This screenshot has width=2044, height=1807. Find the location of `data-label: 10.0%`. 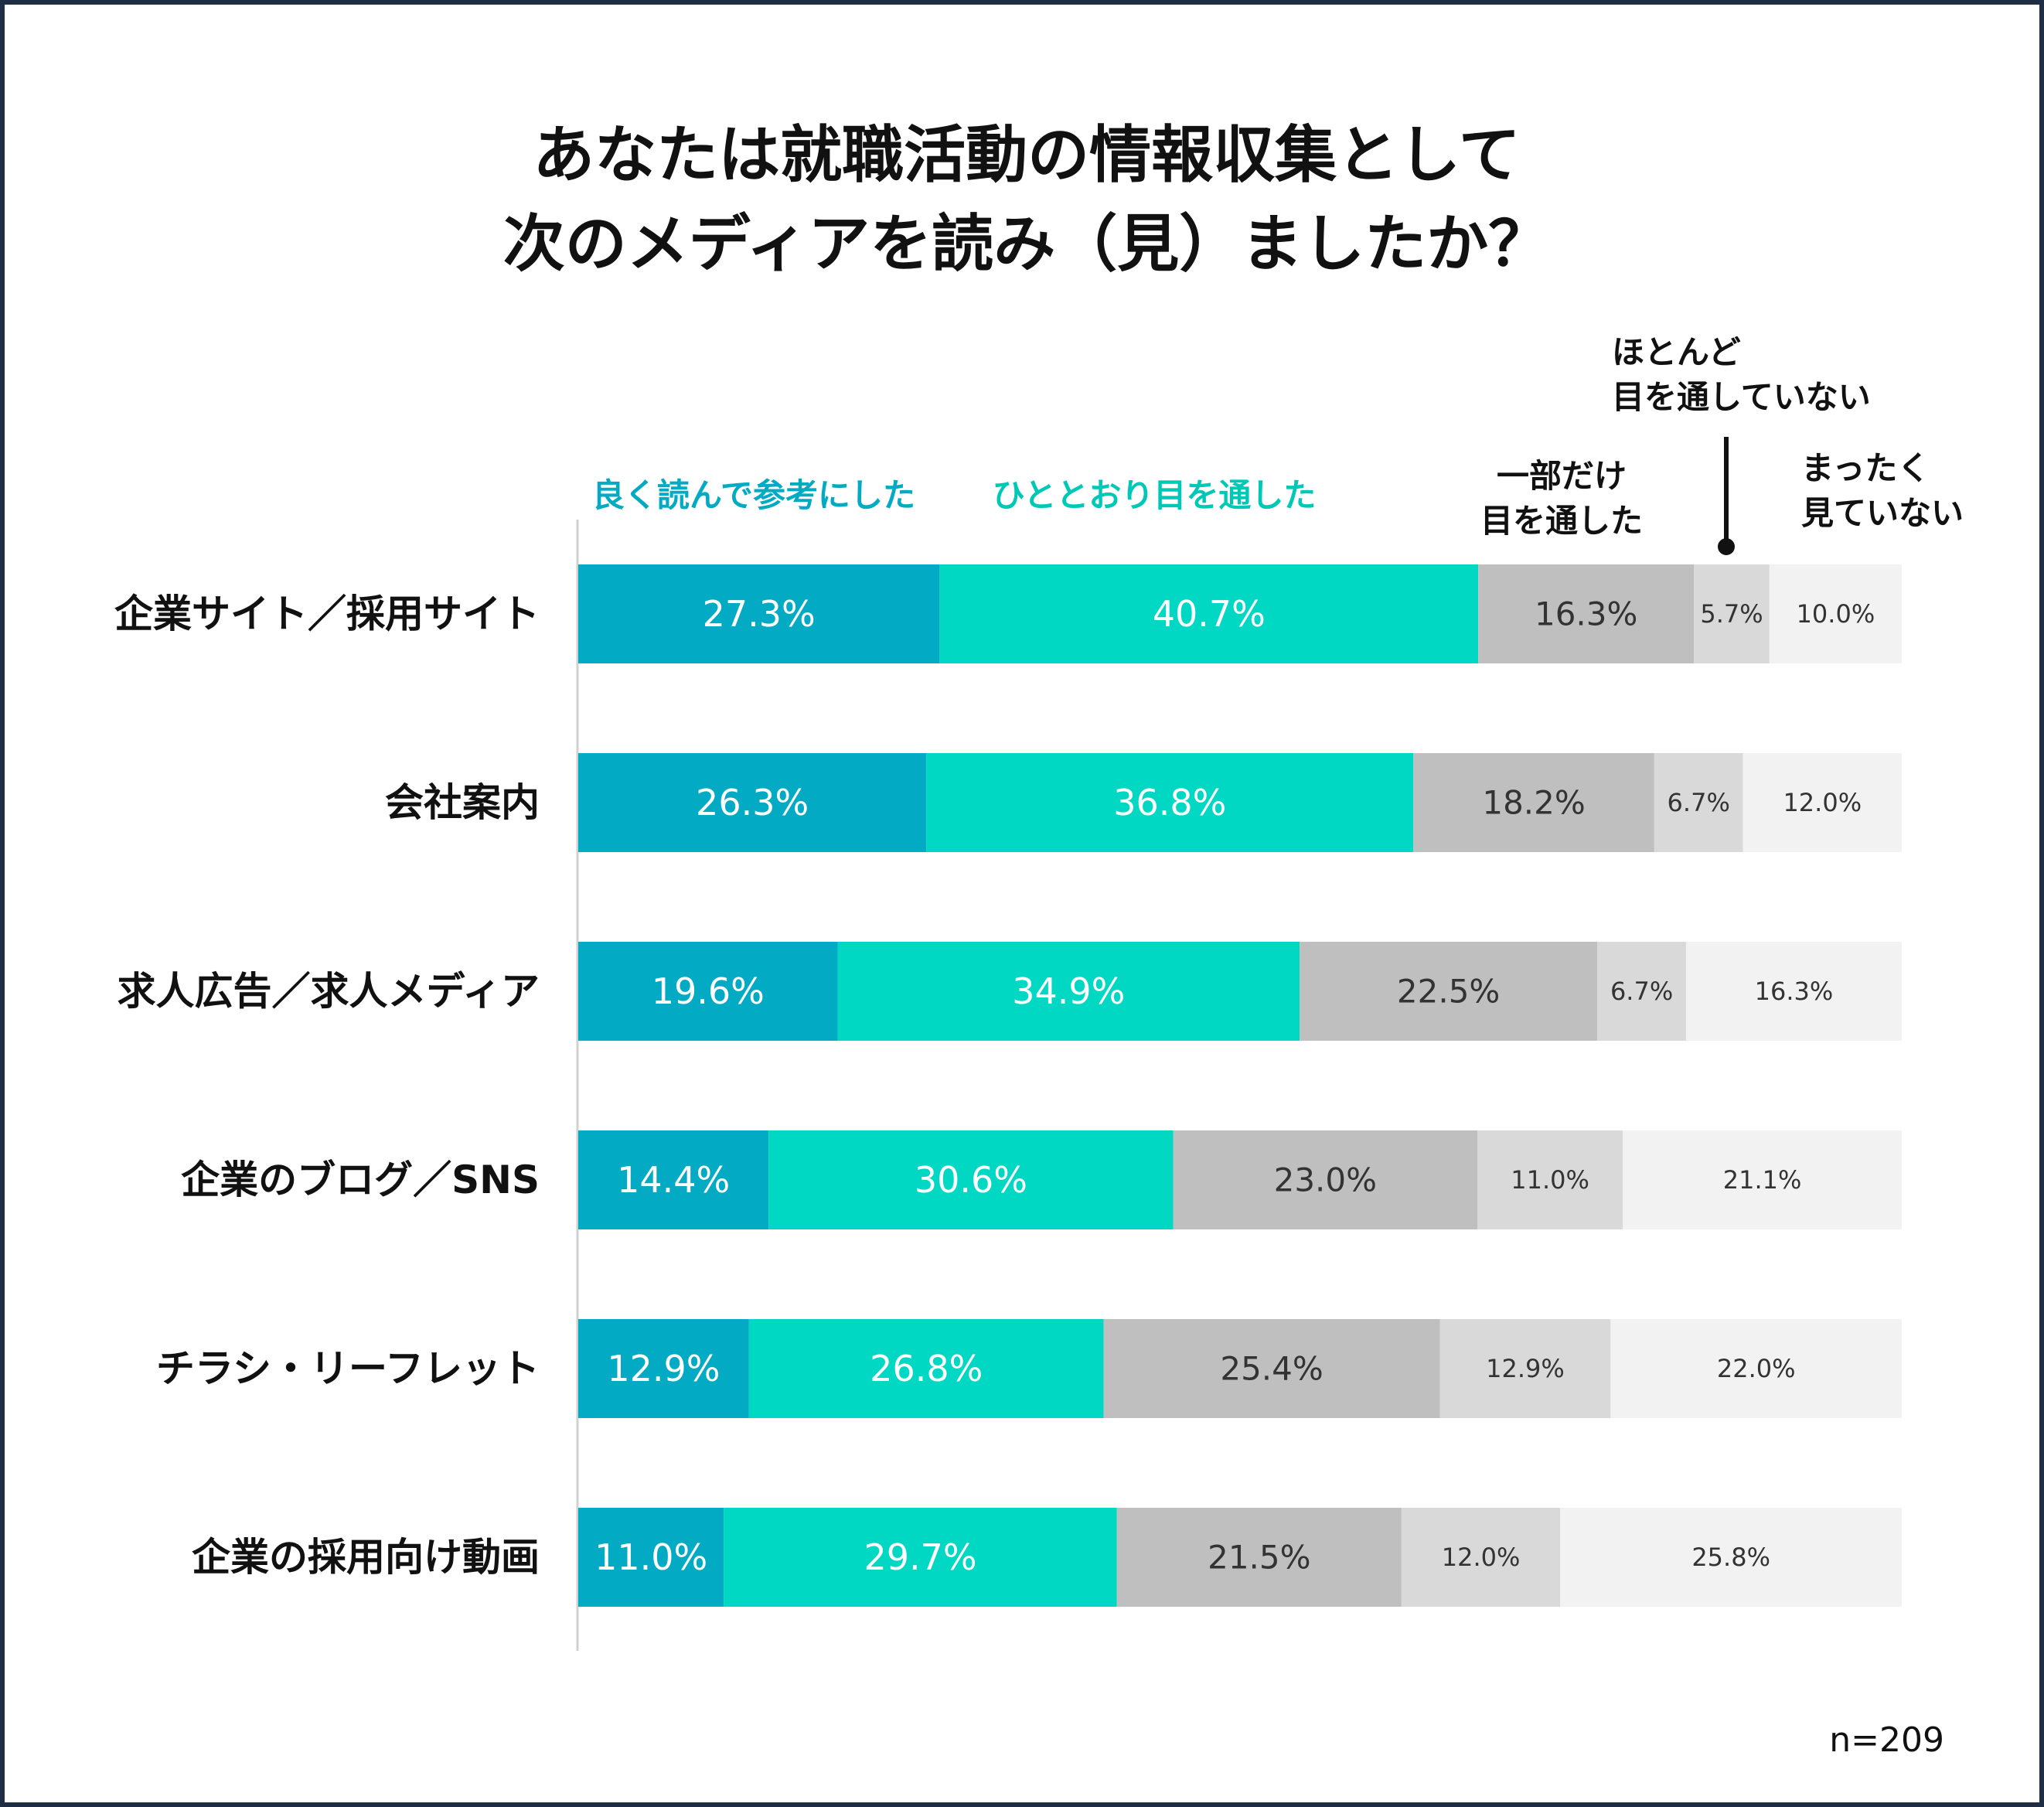

data-label: 10.0% is located at coordinates (1836, 614).